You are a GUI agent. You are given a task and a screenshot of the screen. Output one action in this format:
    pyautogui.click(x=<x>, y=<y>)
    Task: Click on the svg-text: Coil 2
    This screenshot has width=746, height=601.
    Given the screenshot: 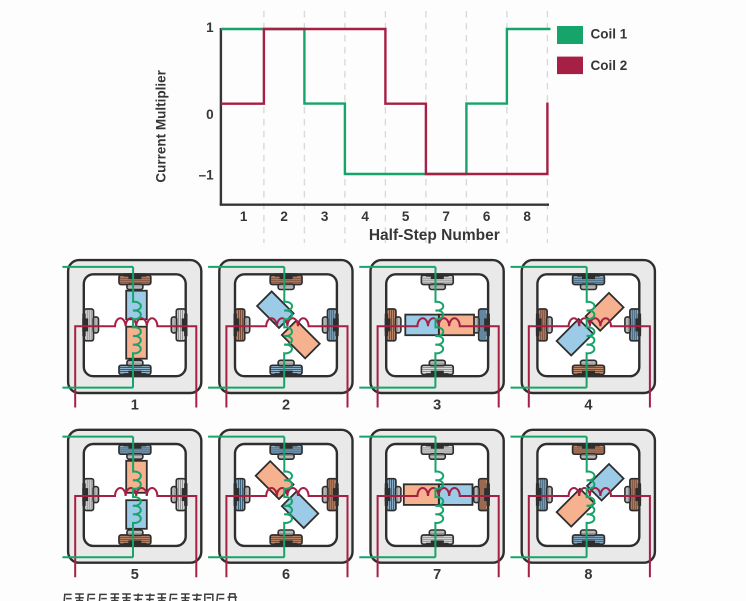 What is the action you would take?
    pyautogui.click(x=609, y=65)
    